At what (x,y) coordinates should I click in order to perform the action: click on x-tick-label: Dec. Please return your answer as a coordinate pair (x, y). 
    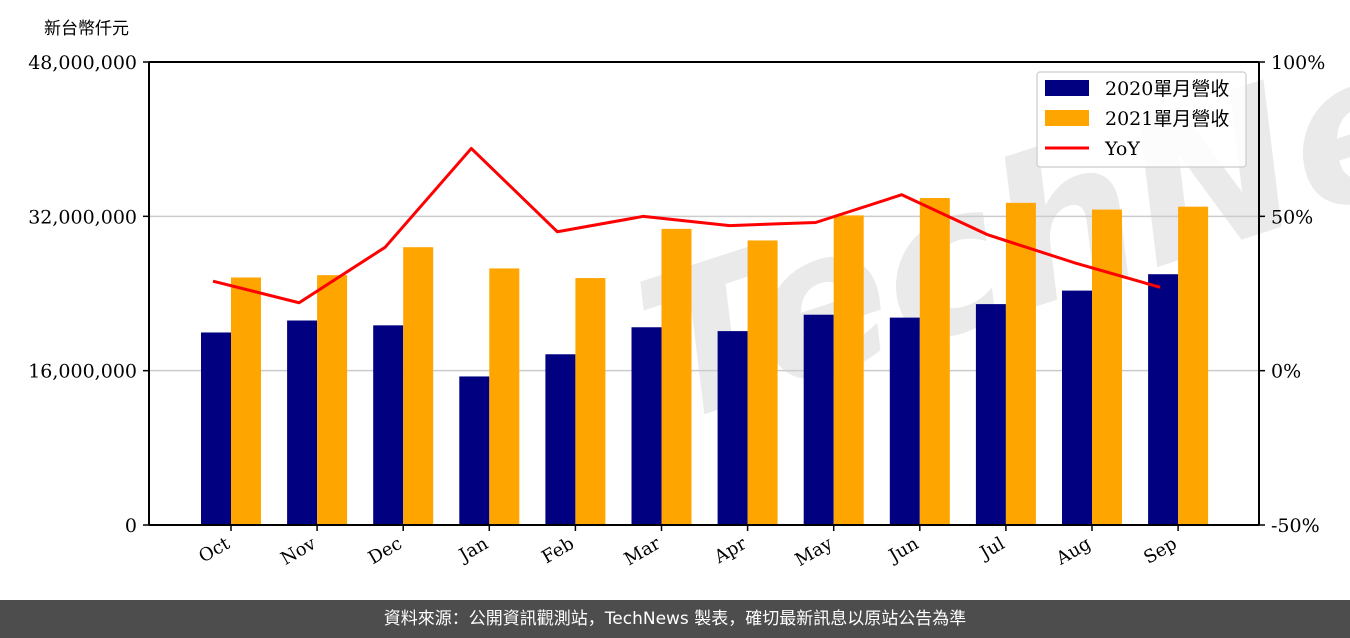
    Looking at the image, I should click on (385, 551).